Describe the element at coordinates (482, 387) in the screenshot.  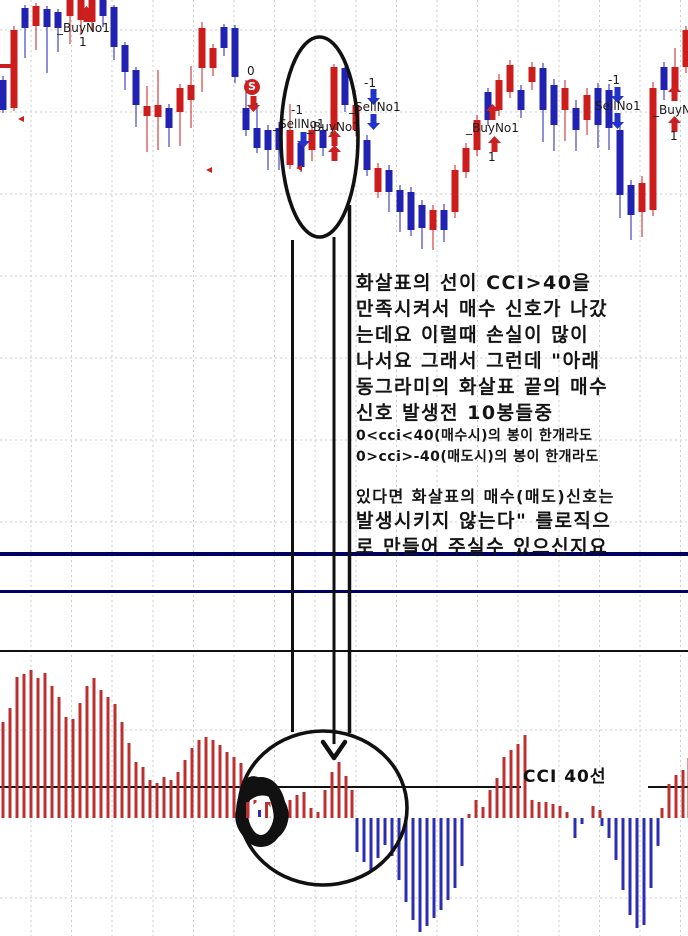
I see `note-line: 동그라미의 화살표 끝의 매수` at that location.